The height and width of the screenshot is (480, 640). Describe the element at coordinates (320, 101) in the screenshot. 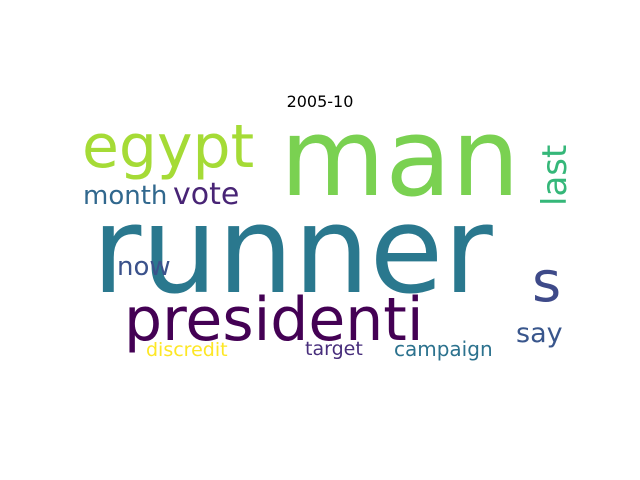

I see `chart-title: 2005-10` at that location.